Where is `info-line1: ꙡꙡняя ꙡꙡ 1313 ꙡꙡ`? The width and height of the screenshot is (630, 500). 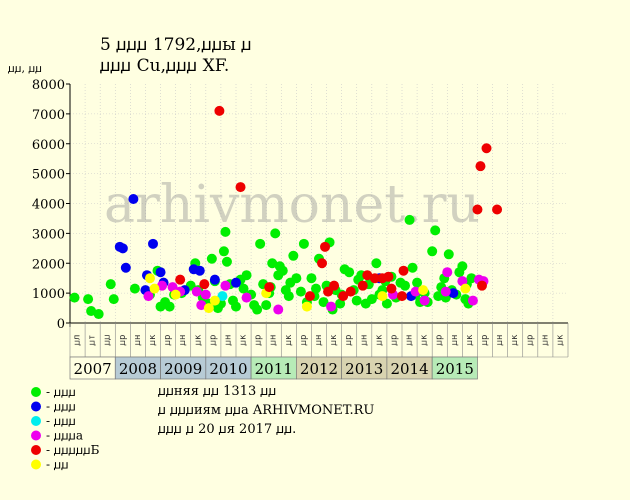
info-line1: ꙡꙡняя ꙡꙡ 1313 ꙡꙡ is located at coordinates (217, 391).